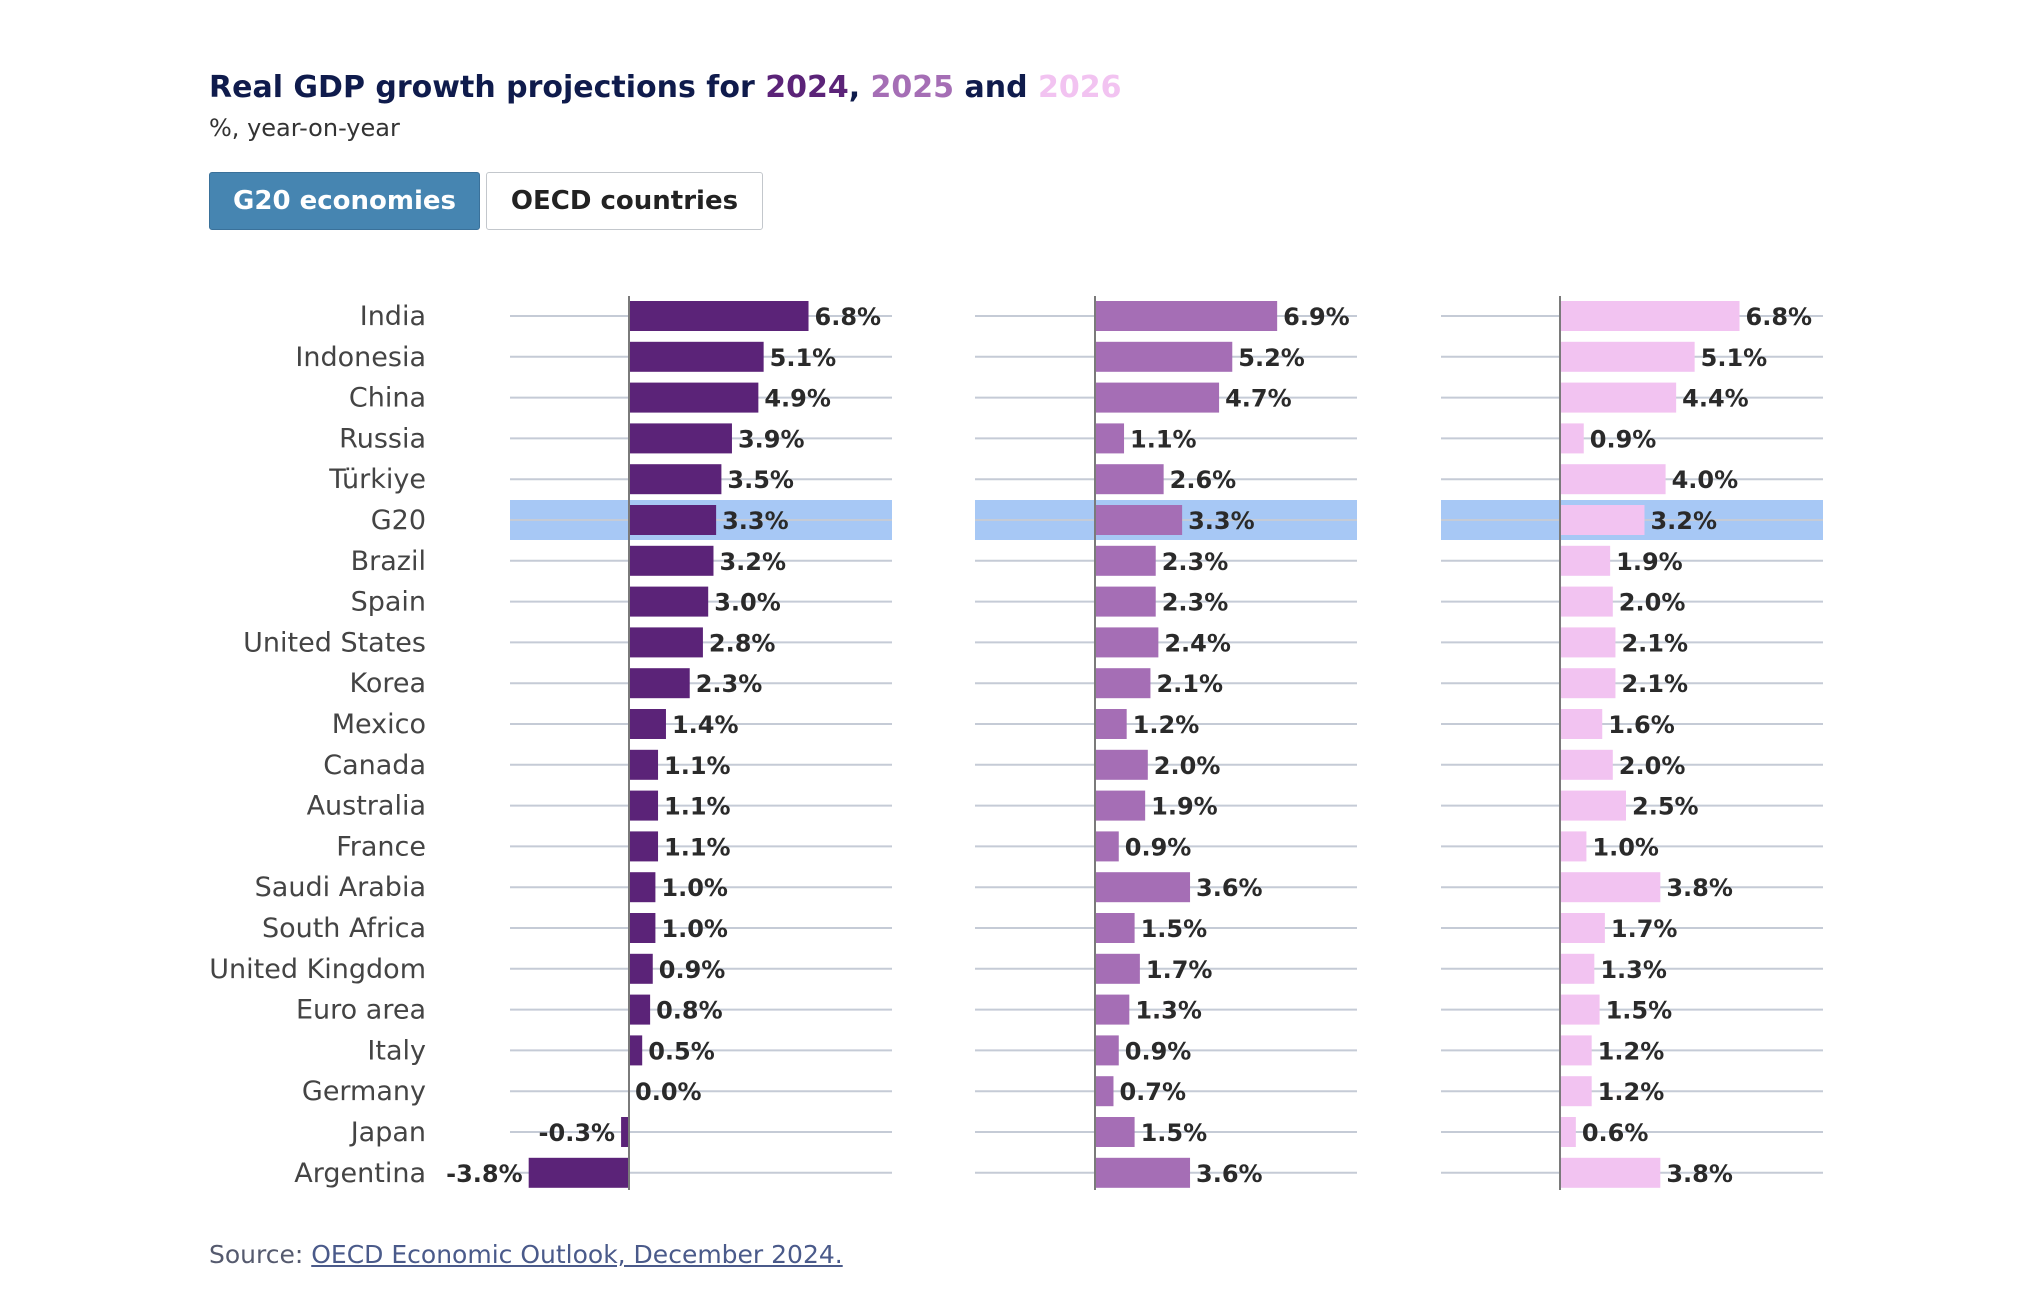  What do you see at coordinates (361, 1010) in the screenshot?
I see `category-label-euro-area: Euro area` at bounding box center [361, 1010].